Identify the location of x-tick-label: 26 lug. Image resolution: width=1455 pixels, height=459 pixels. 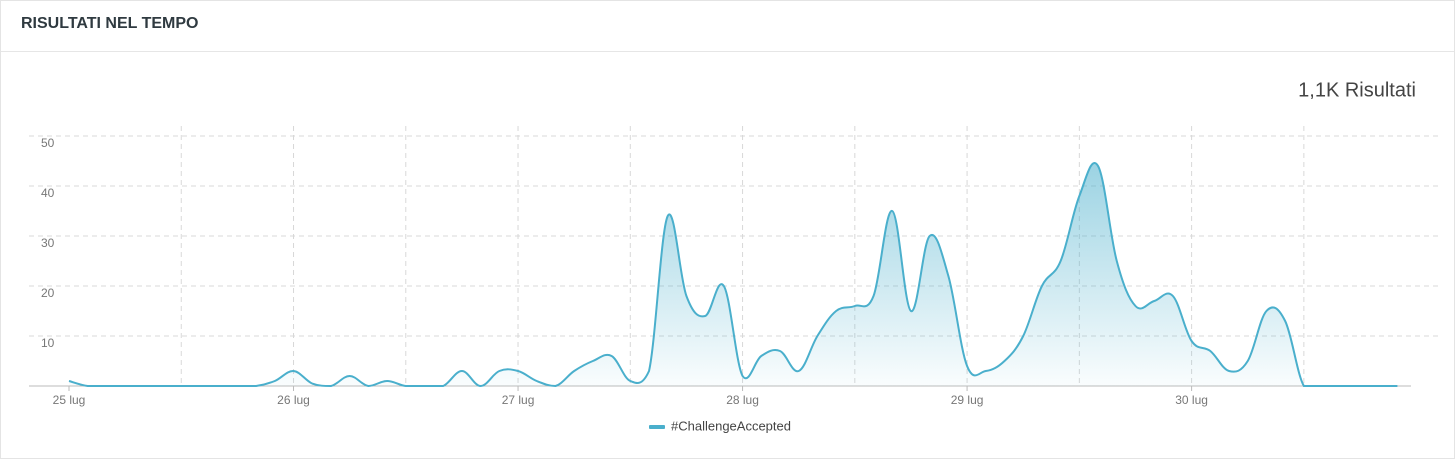
(293, 400).